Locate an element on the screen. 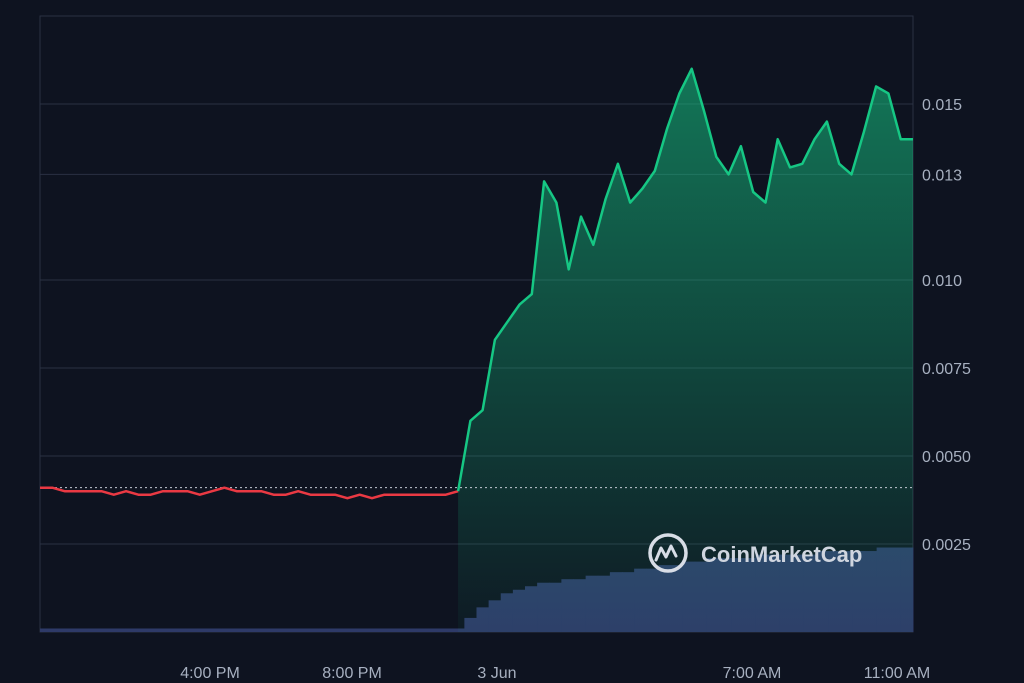 The image size is (1024, 683). x-tick-label: 11:00 AM is located at coordinates (897, 673).